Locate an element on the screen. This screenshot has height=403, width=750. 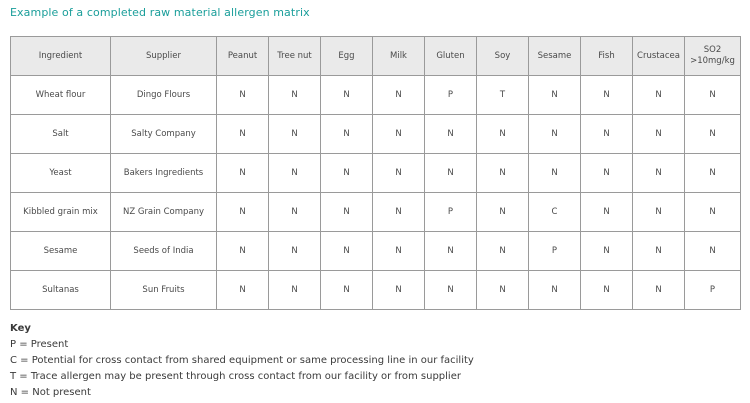
header-sesame: Sesame is located at coordinates (554, 56).